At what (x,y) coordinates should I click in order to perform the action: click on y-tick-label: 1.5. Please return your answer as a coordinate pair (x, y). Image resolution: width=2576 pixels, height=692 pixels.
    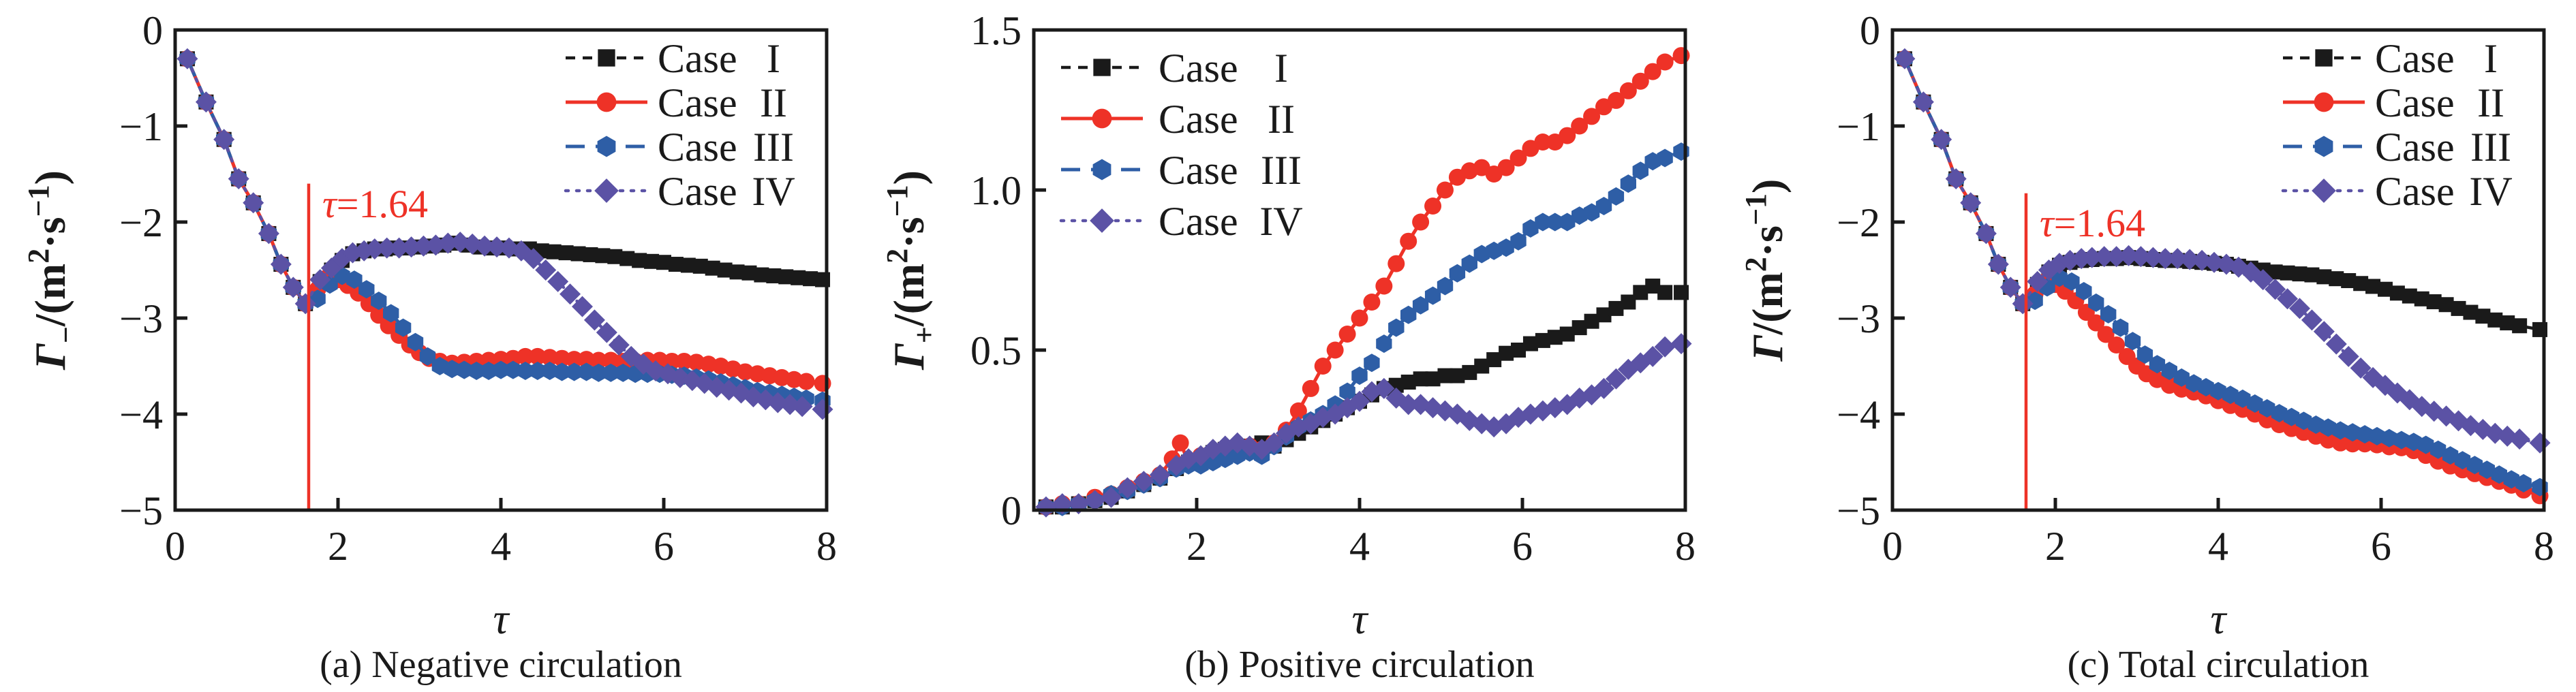
    Looking at the image, I should click on (996, 30).